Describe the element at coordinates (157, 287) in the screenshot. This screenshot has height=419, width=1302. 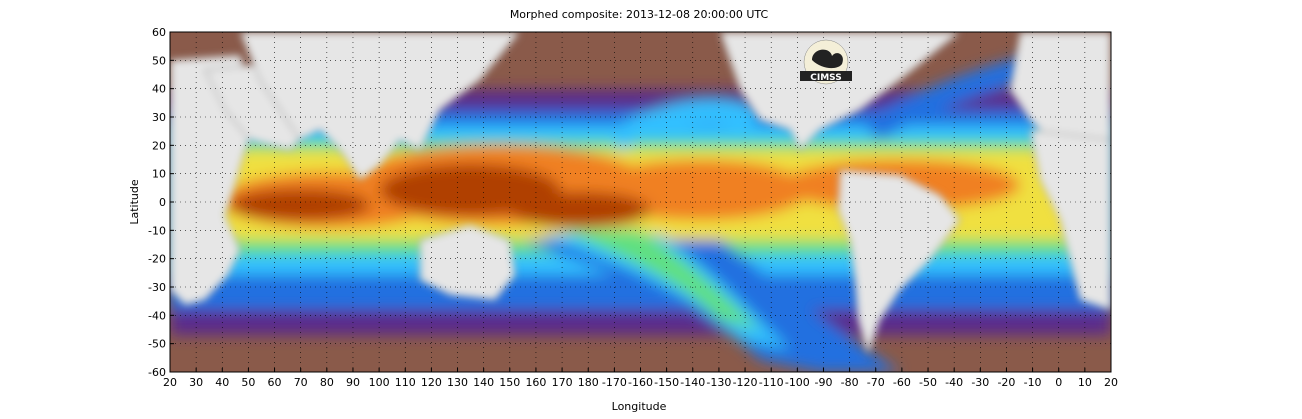
I see `y-tick-label: -30` at that location.